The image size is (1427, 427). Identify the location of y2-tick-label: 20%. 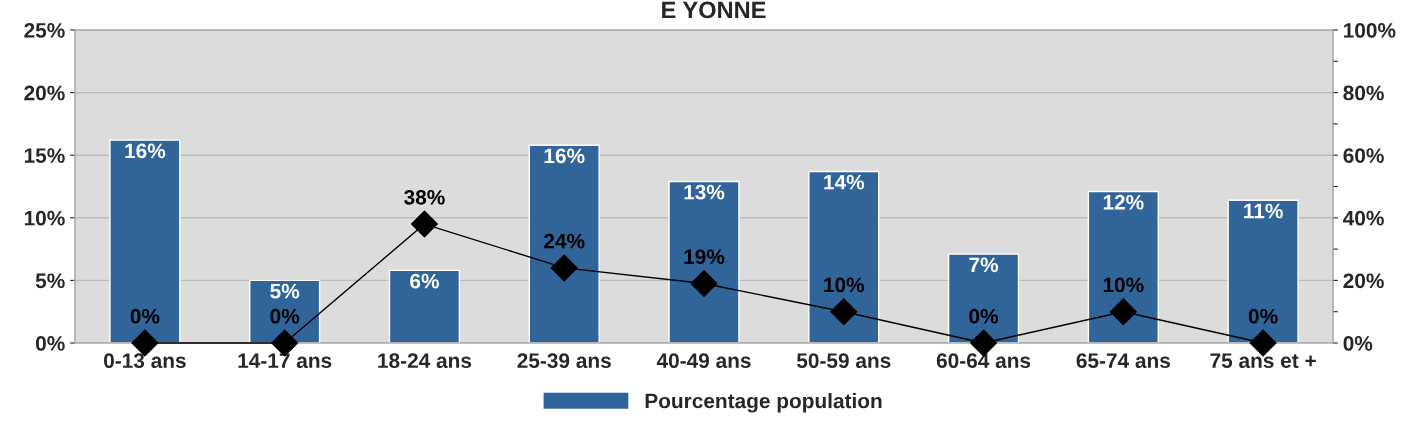
(1363, 281).